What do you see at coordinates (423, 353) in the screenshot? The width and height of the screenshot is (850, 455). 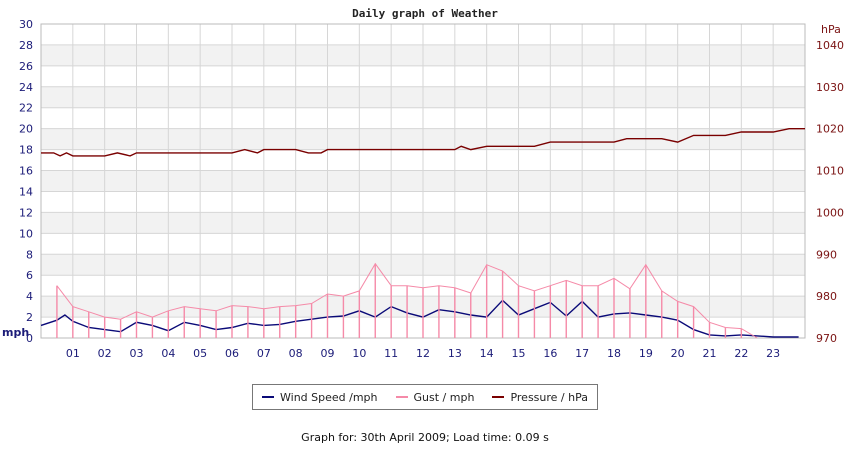 I see `x-tick-label: 12` at bounding box center [423, 353].